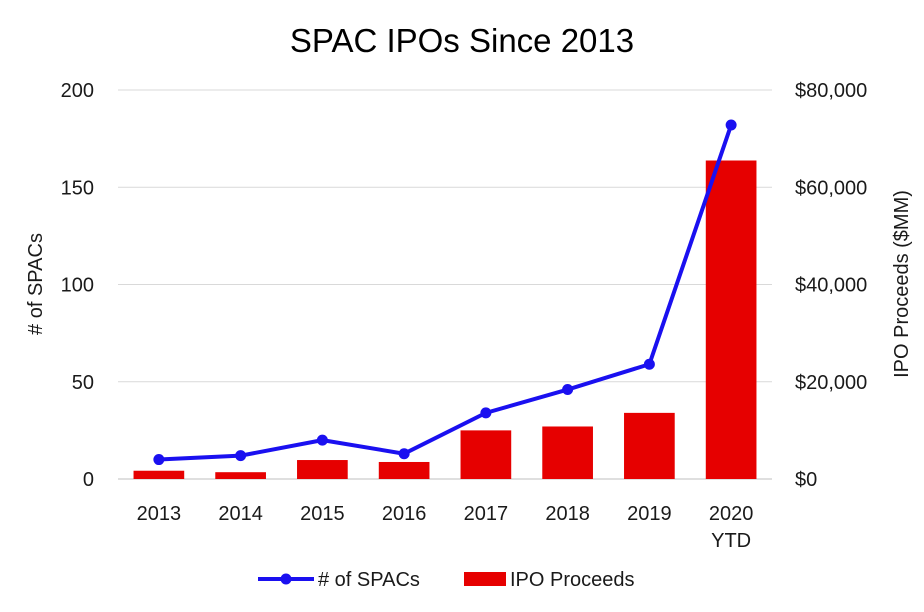 The image size is (924, 612). What do you see at coordinates (902, 284) in the screenshot?
I see `right-axis-title: IPO Proceeds ($MM)` at bounding box center [902, 284].